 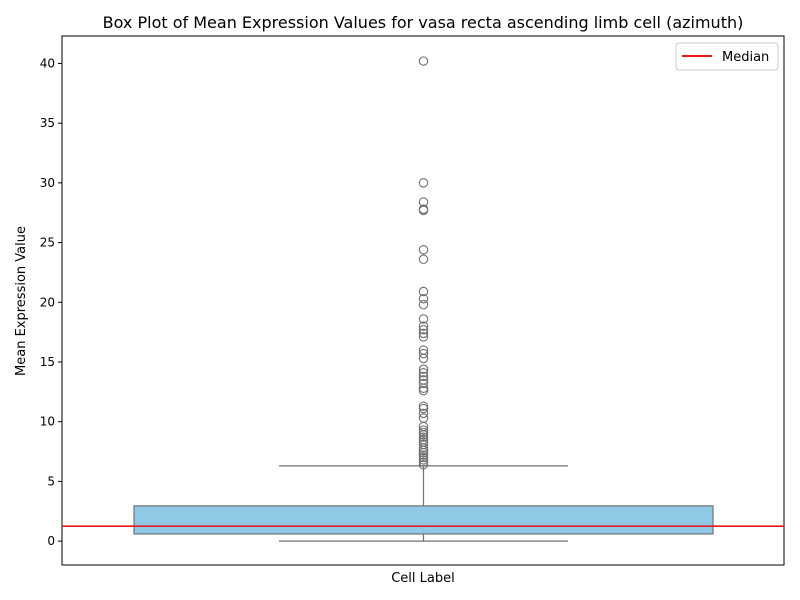 I want to click on y-axis: 0 5 10 15 20 25 30 35 40, so click(x=51, y=302).